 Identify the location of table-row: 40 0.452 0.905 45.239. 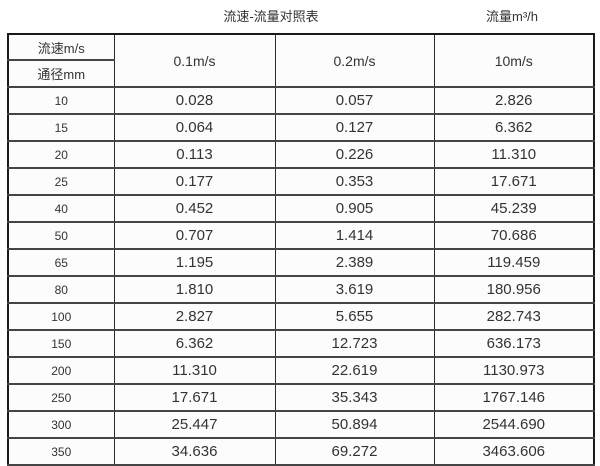
(300, 208).